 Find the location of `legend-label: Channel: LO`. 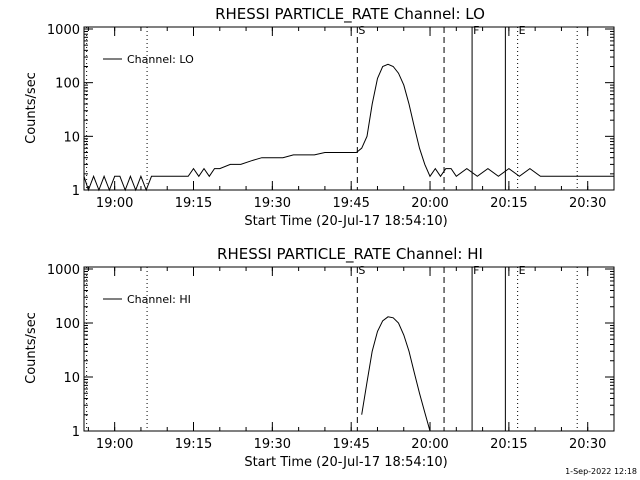

legend-label: Channel: LO is located at coordinates (160, 59).